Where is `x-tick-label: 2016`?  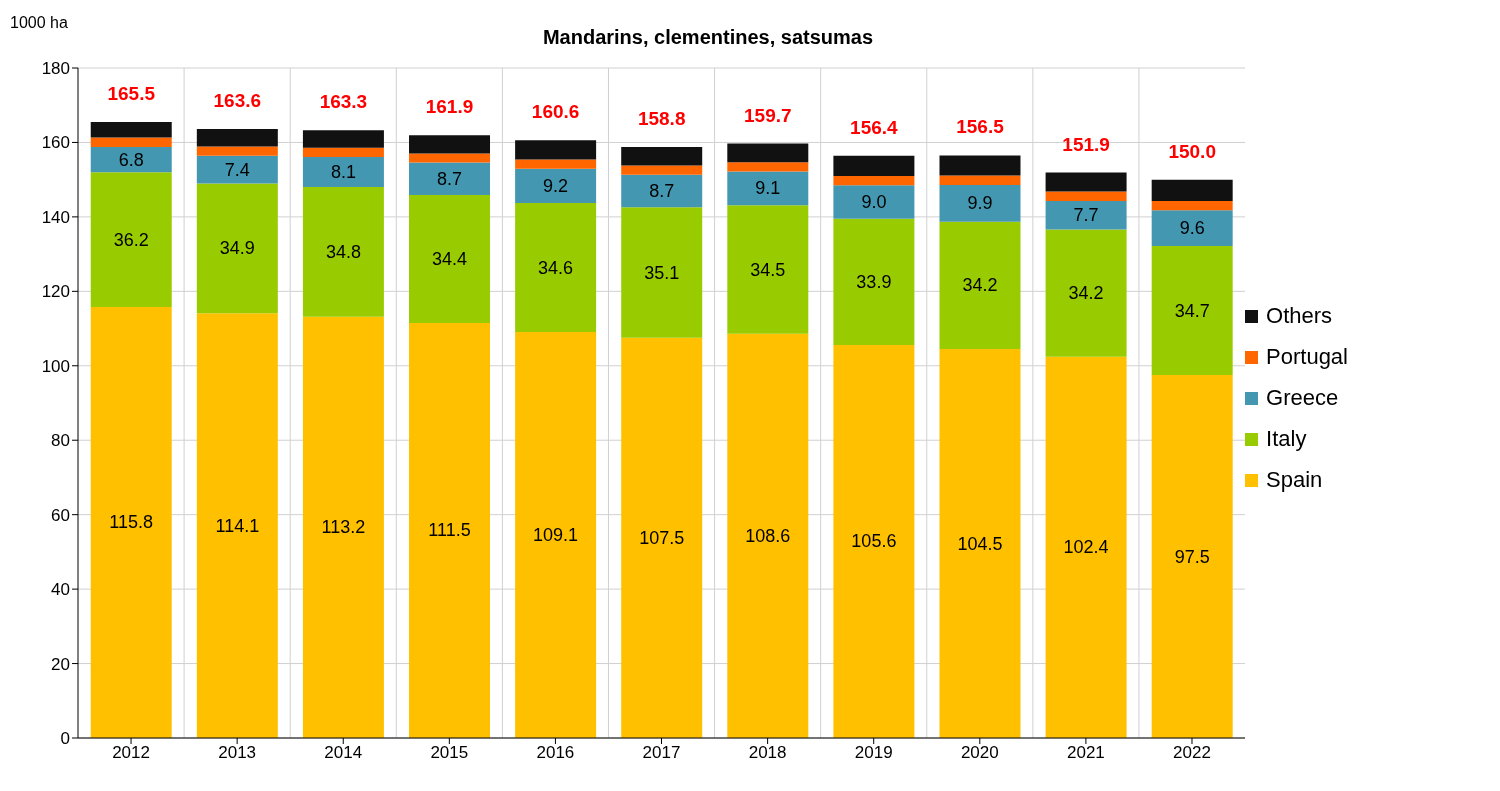 x-tick-label: 2016 is located at coordinates (555, 753).